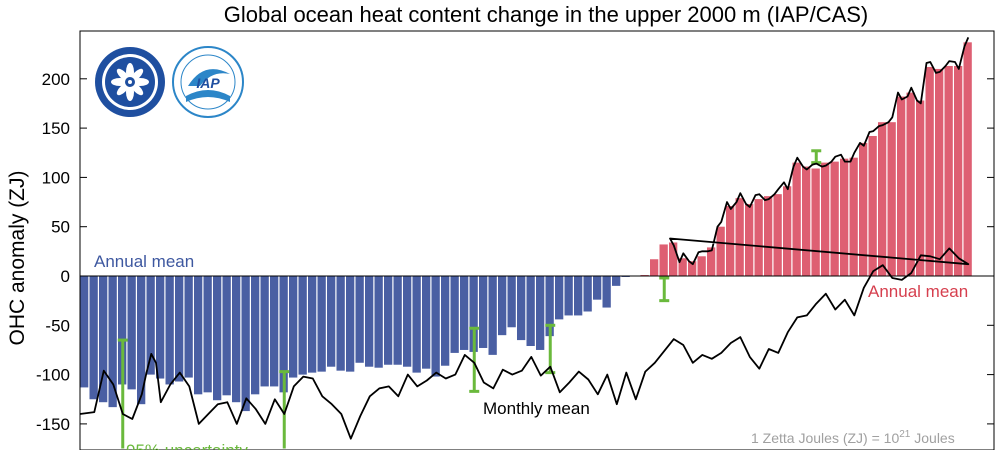  What do you see at coordinates (56, 177) in the screenshot?
I see `y-tick-label: 100` at bounding box center [56, 177].